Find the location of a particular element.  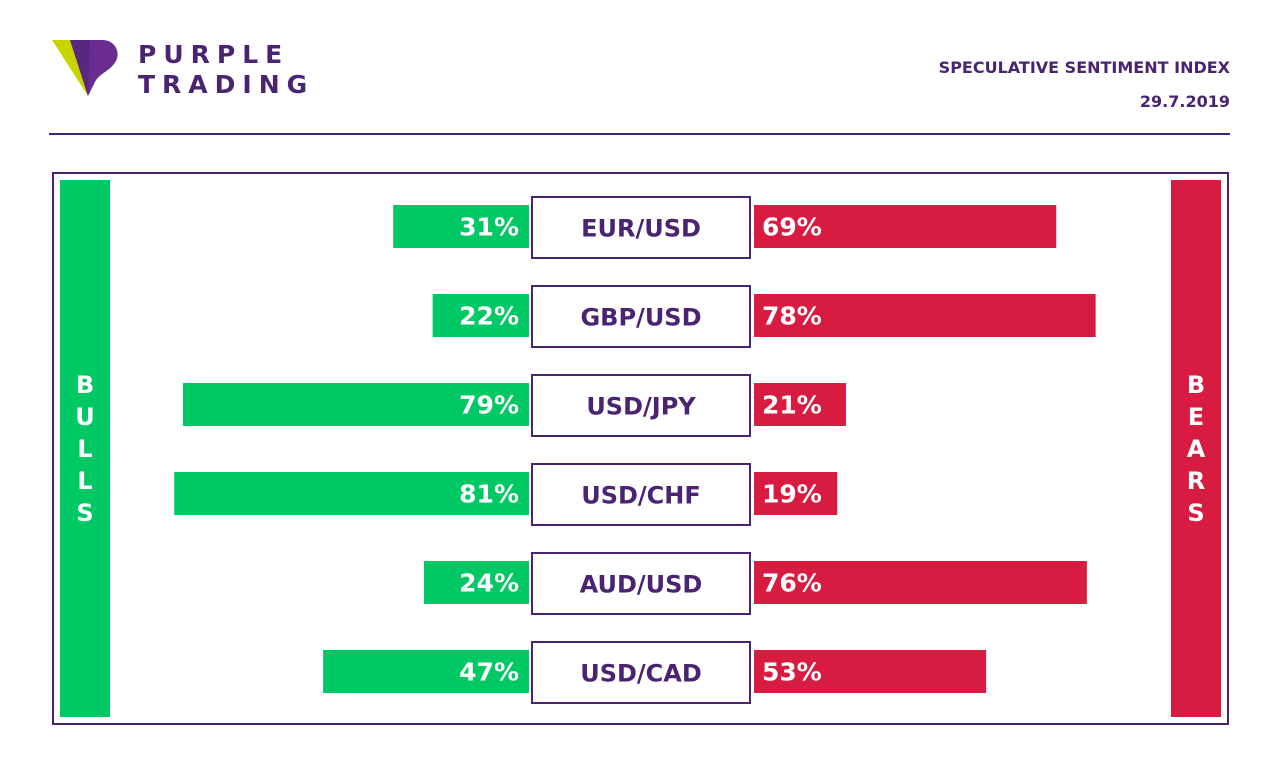

bulls-value-label: 47% is located at coordinates (489, 672).